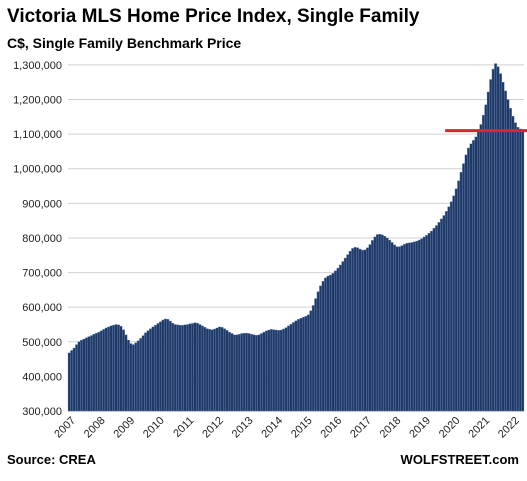 The width and height of the screenshot is (527, 481). Describe the element at coordinates (65, 428) in the screenshot. I see `x-tick-label: 2007` at that location.